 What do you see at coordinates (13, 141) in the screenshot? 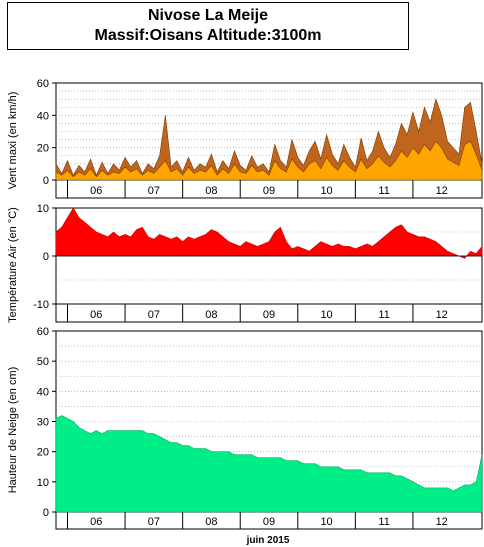
I see `y-axis-label: Vent maxi (en km/h)` at bounding box center [13, 141].